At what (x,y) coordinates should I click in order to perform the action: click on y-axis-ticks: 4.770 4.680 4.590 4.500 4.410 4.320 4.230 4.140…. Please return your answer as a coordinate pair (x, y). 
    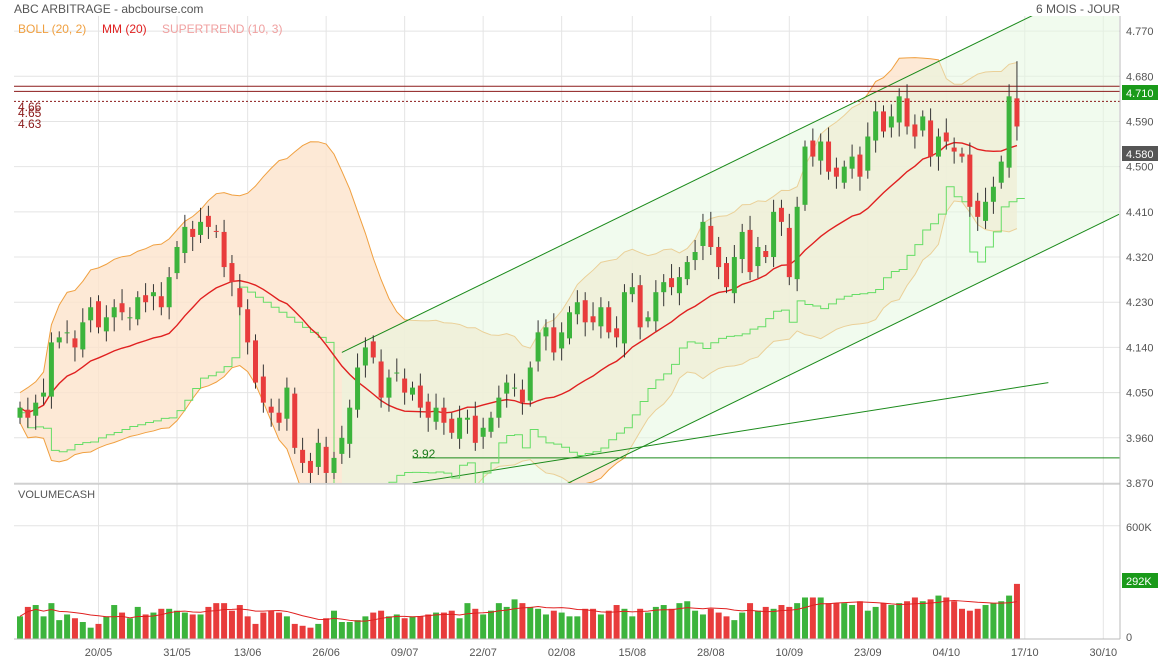
    Looking at the image, I should click on (1140, 258).